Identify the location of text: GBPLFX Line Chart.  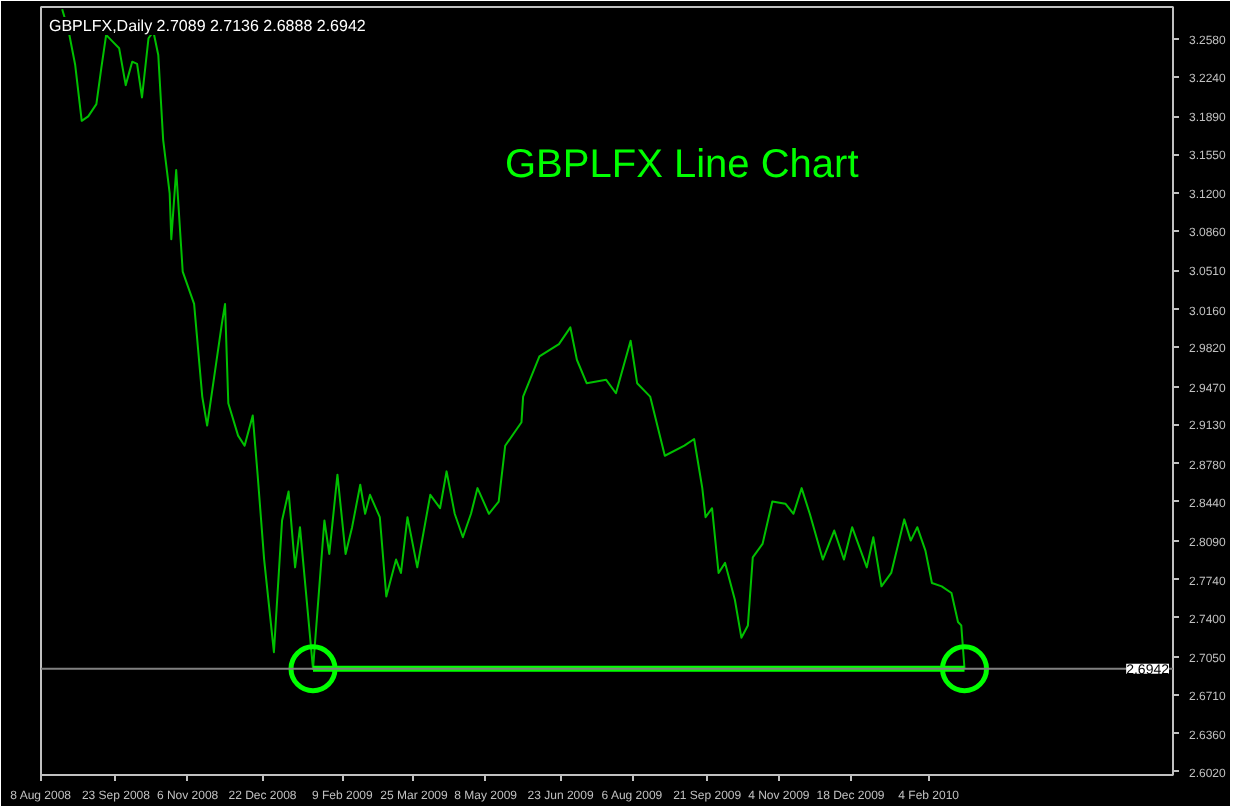
(682, 165).